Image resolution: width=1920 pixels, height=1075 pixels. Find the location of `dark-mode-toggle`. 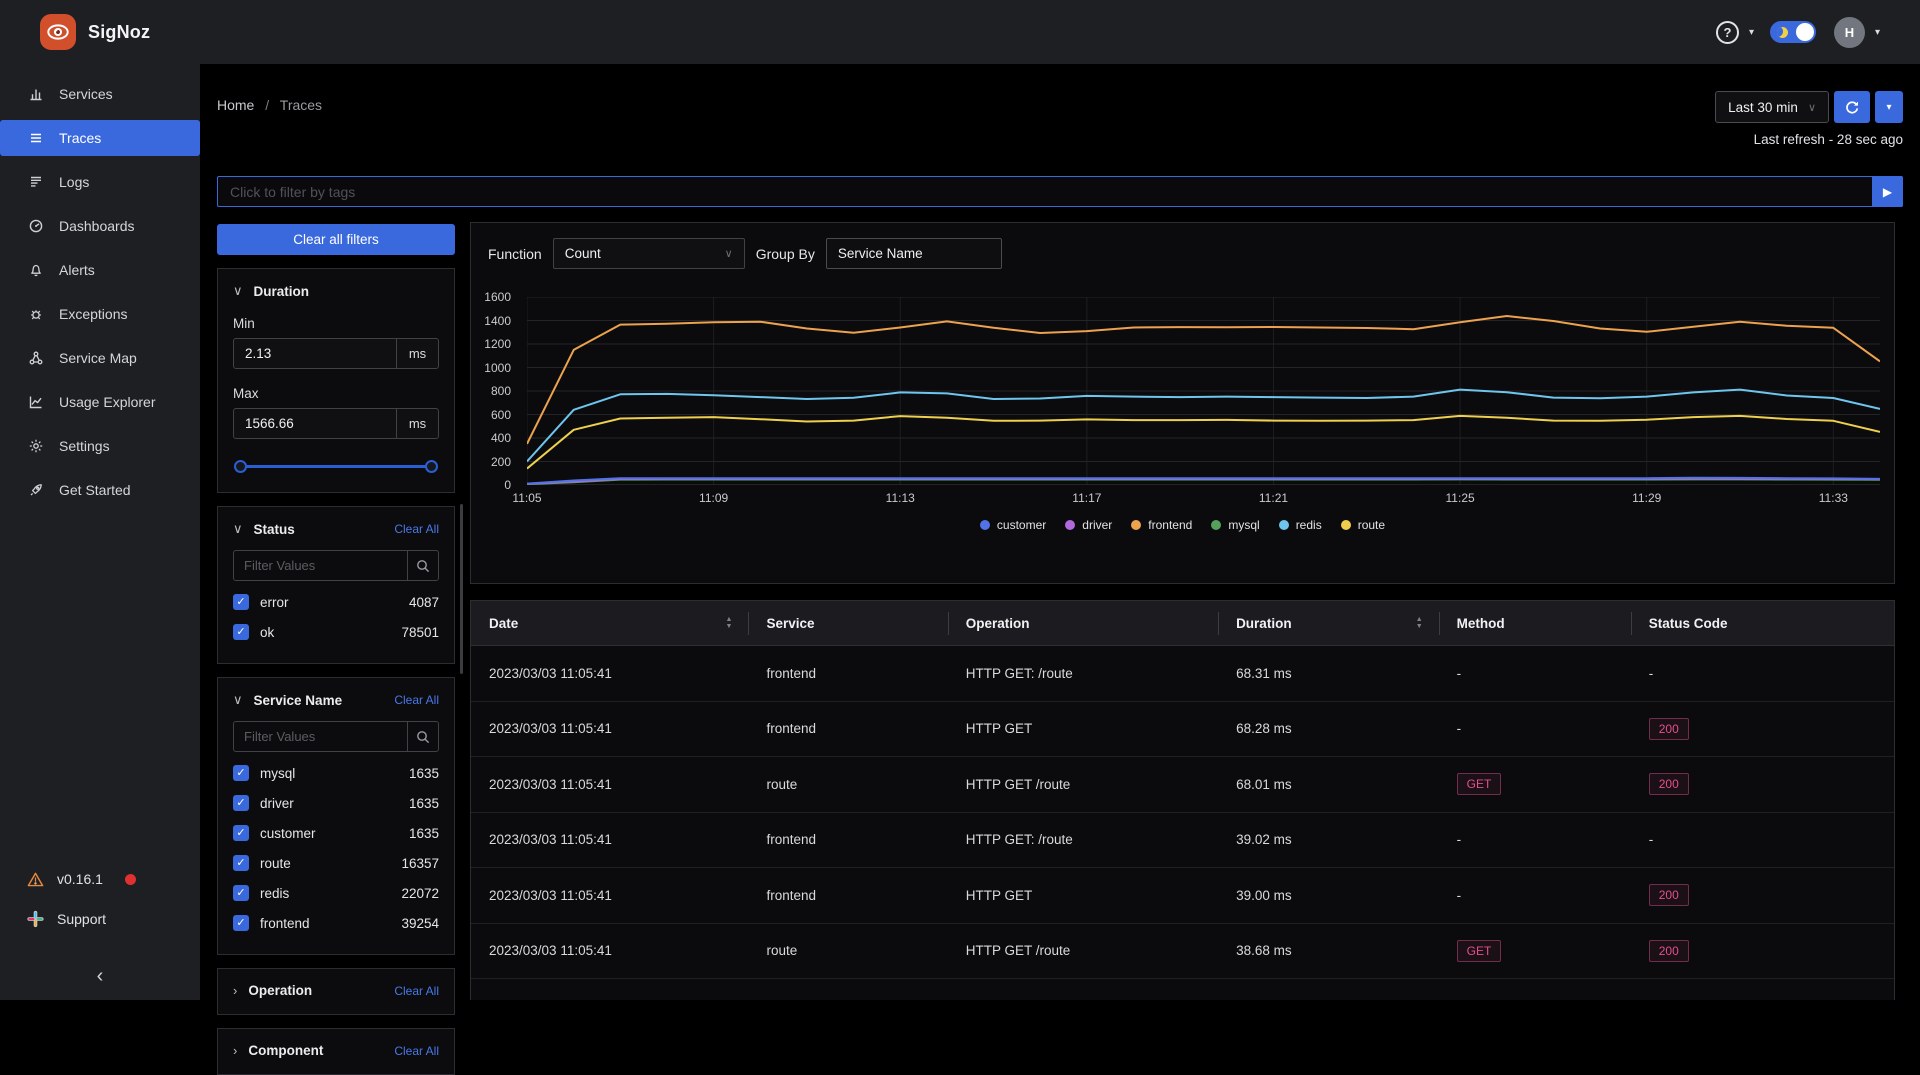

dark-mode-toggle is located at coordinates (1792, 32).